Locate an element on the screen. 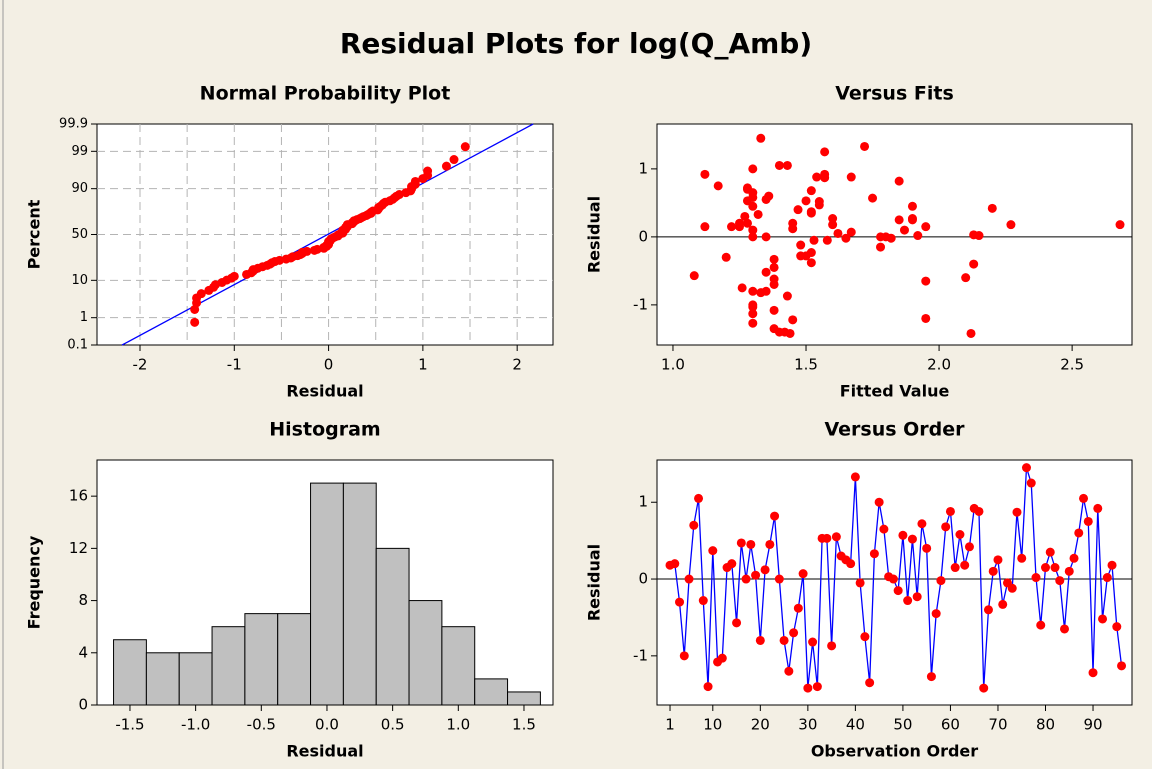 Image resolution: width=1152 pixels, height=769 pixels. x-tick-label: 90 is located at coordinates (1092, 725).